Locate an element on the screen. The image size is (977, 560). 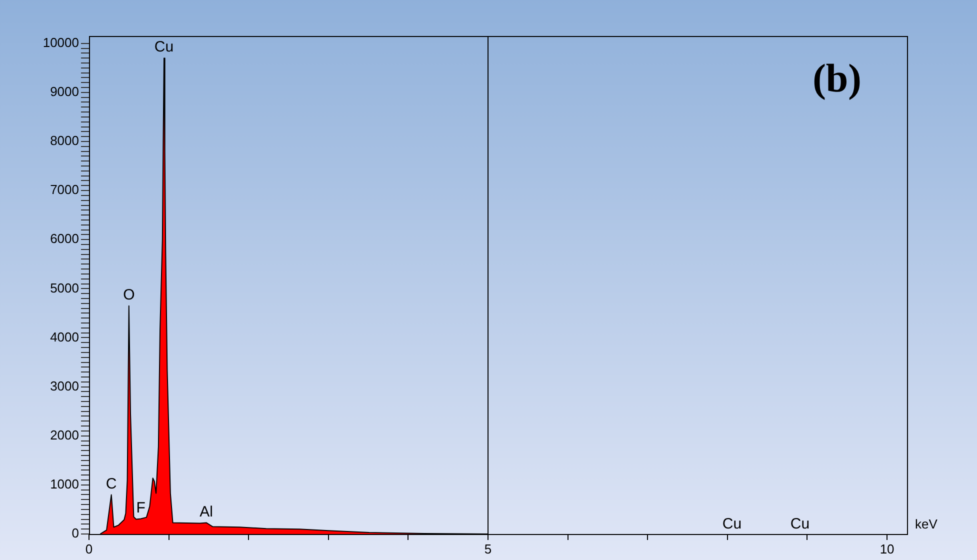
y-tick-label: 7000 is located at coordinates (64, 190).